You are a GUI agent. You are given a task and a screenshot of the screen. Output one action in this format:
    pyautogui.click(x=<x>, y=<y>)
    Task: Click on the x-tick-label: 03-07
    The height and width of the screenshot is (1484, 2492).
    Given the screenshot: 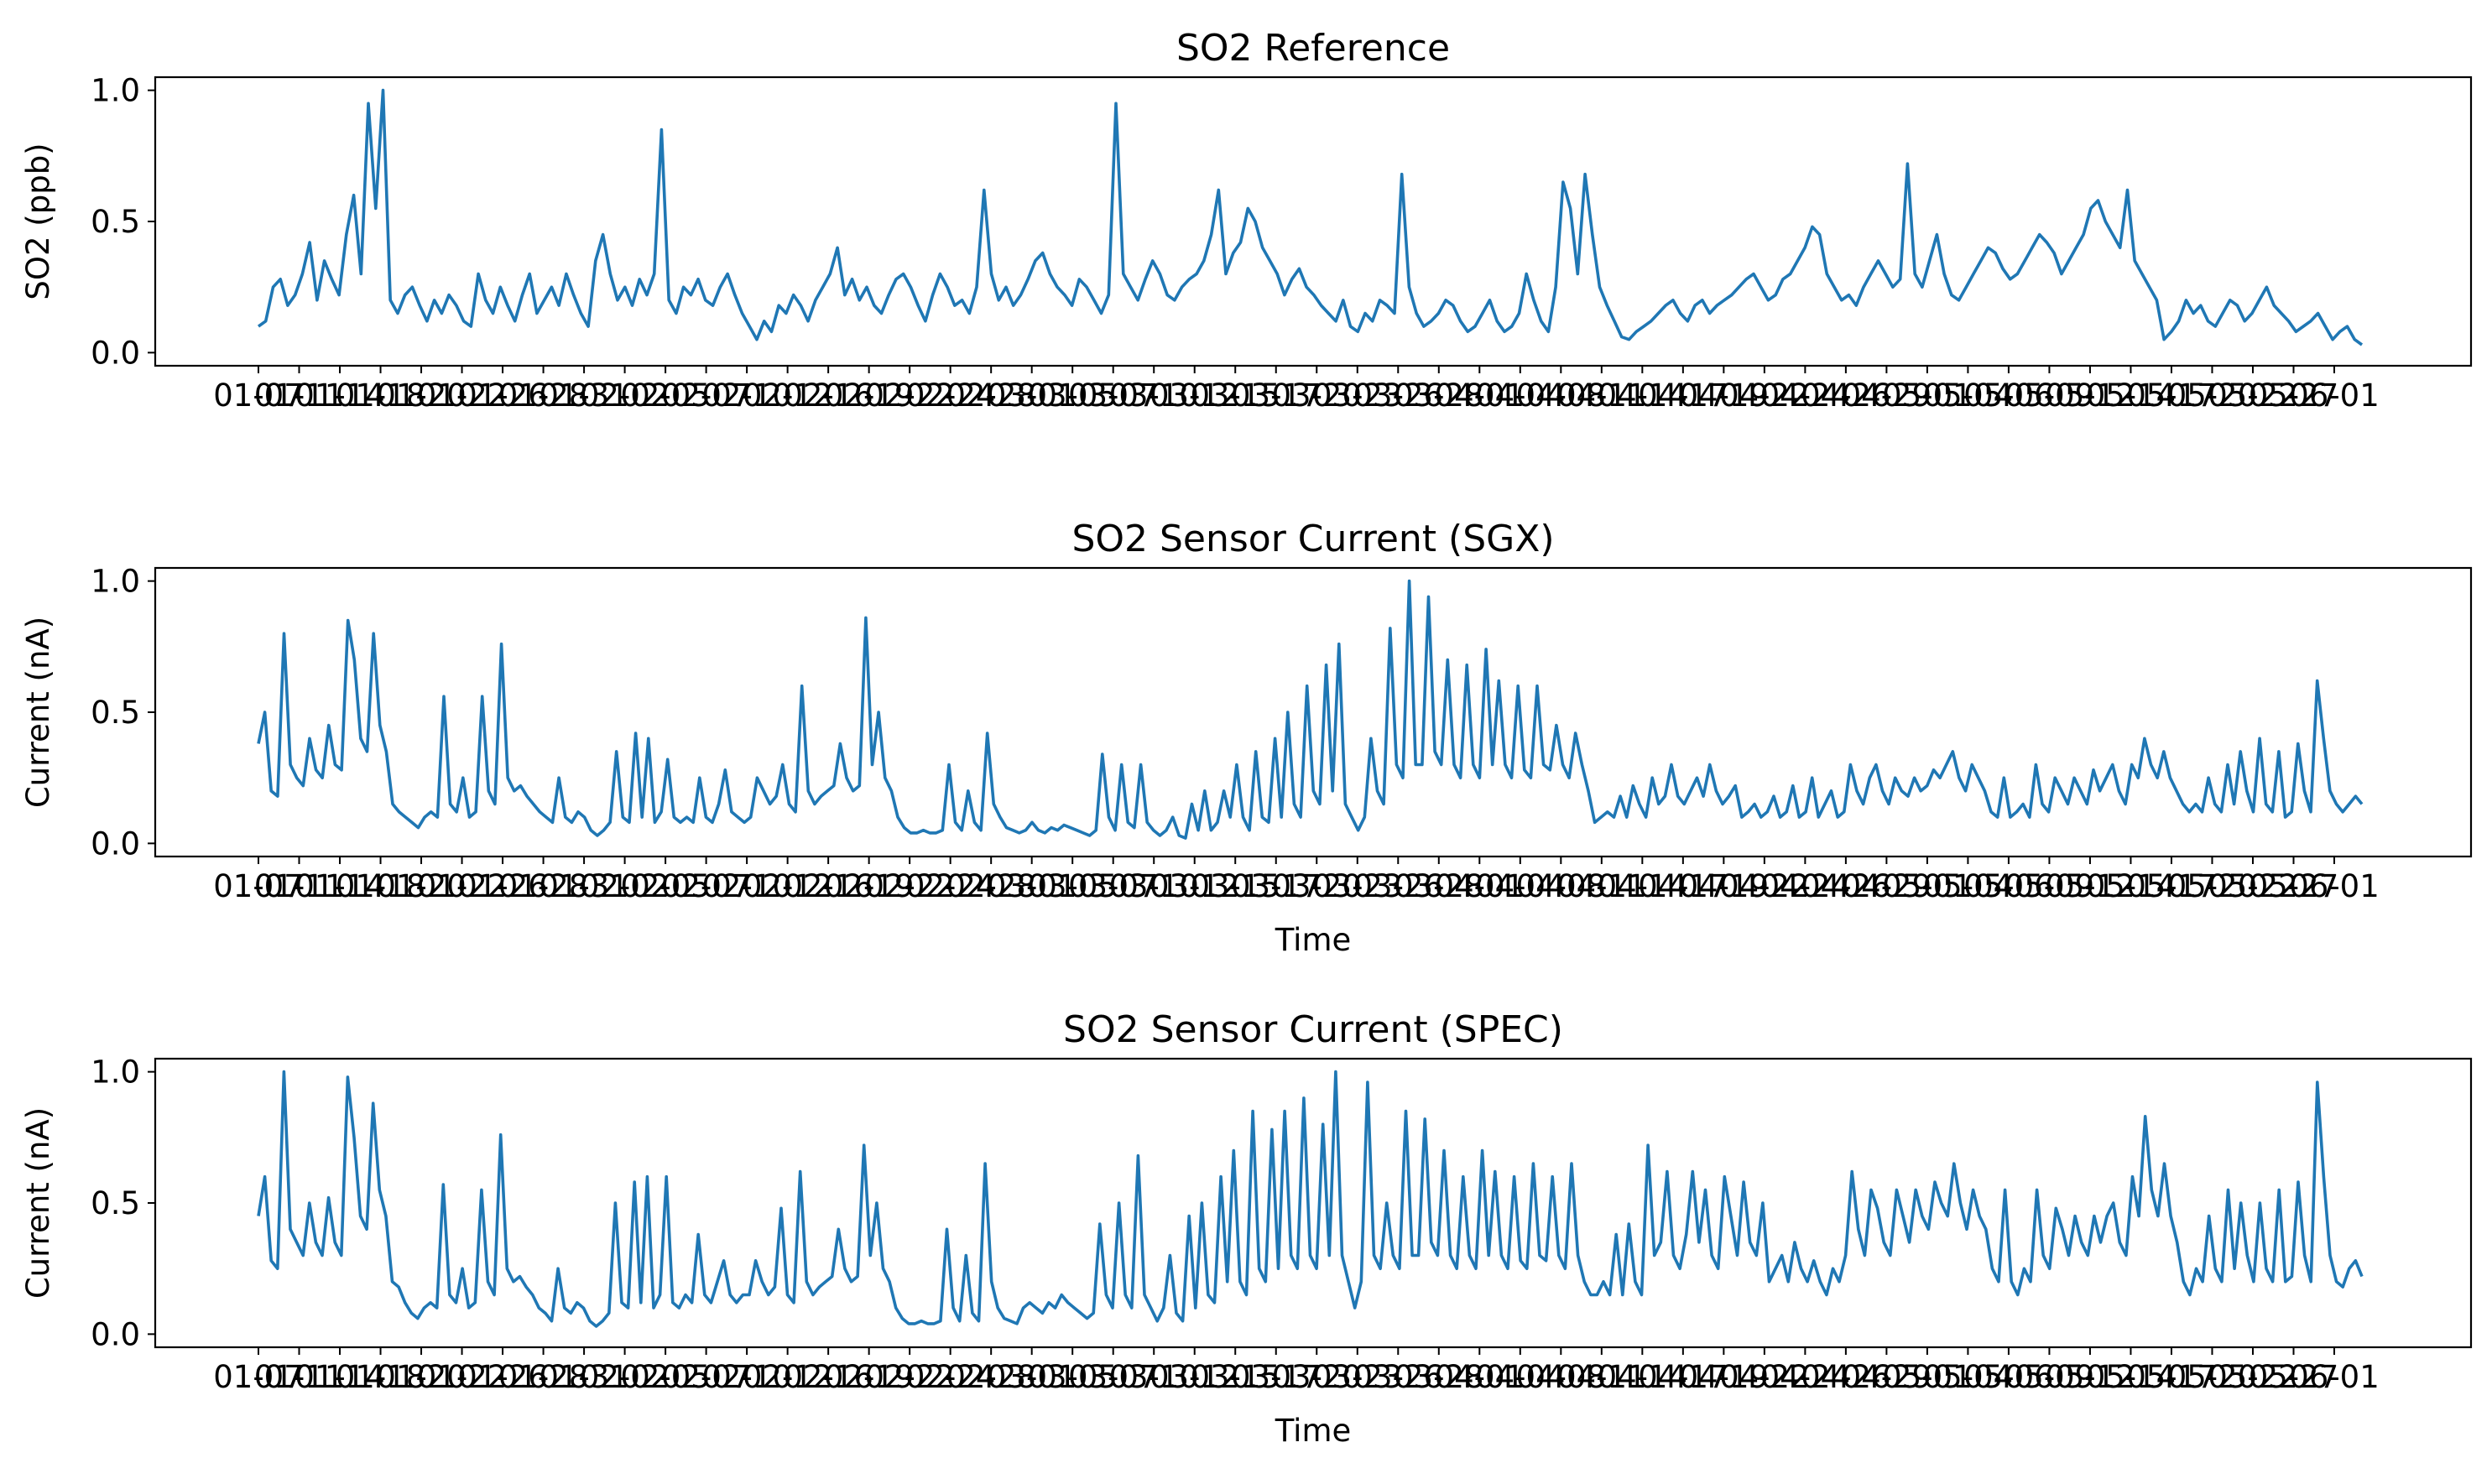 What is the action you would take?
    pyautogui.click(x=1114, y=886)
    